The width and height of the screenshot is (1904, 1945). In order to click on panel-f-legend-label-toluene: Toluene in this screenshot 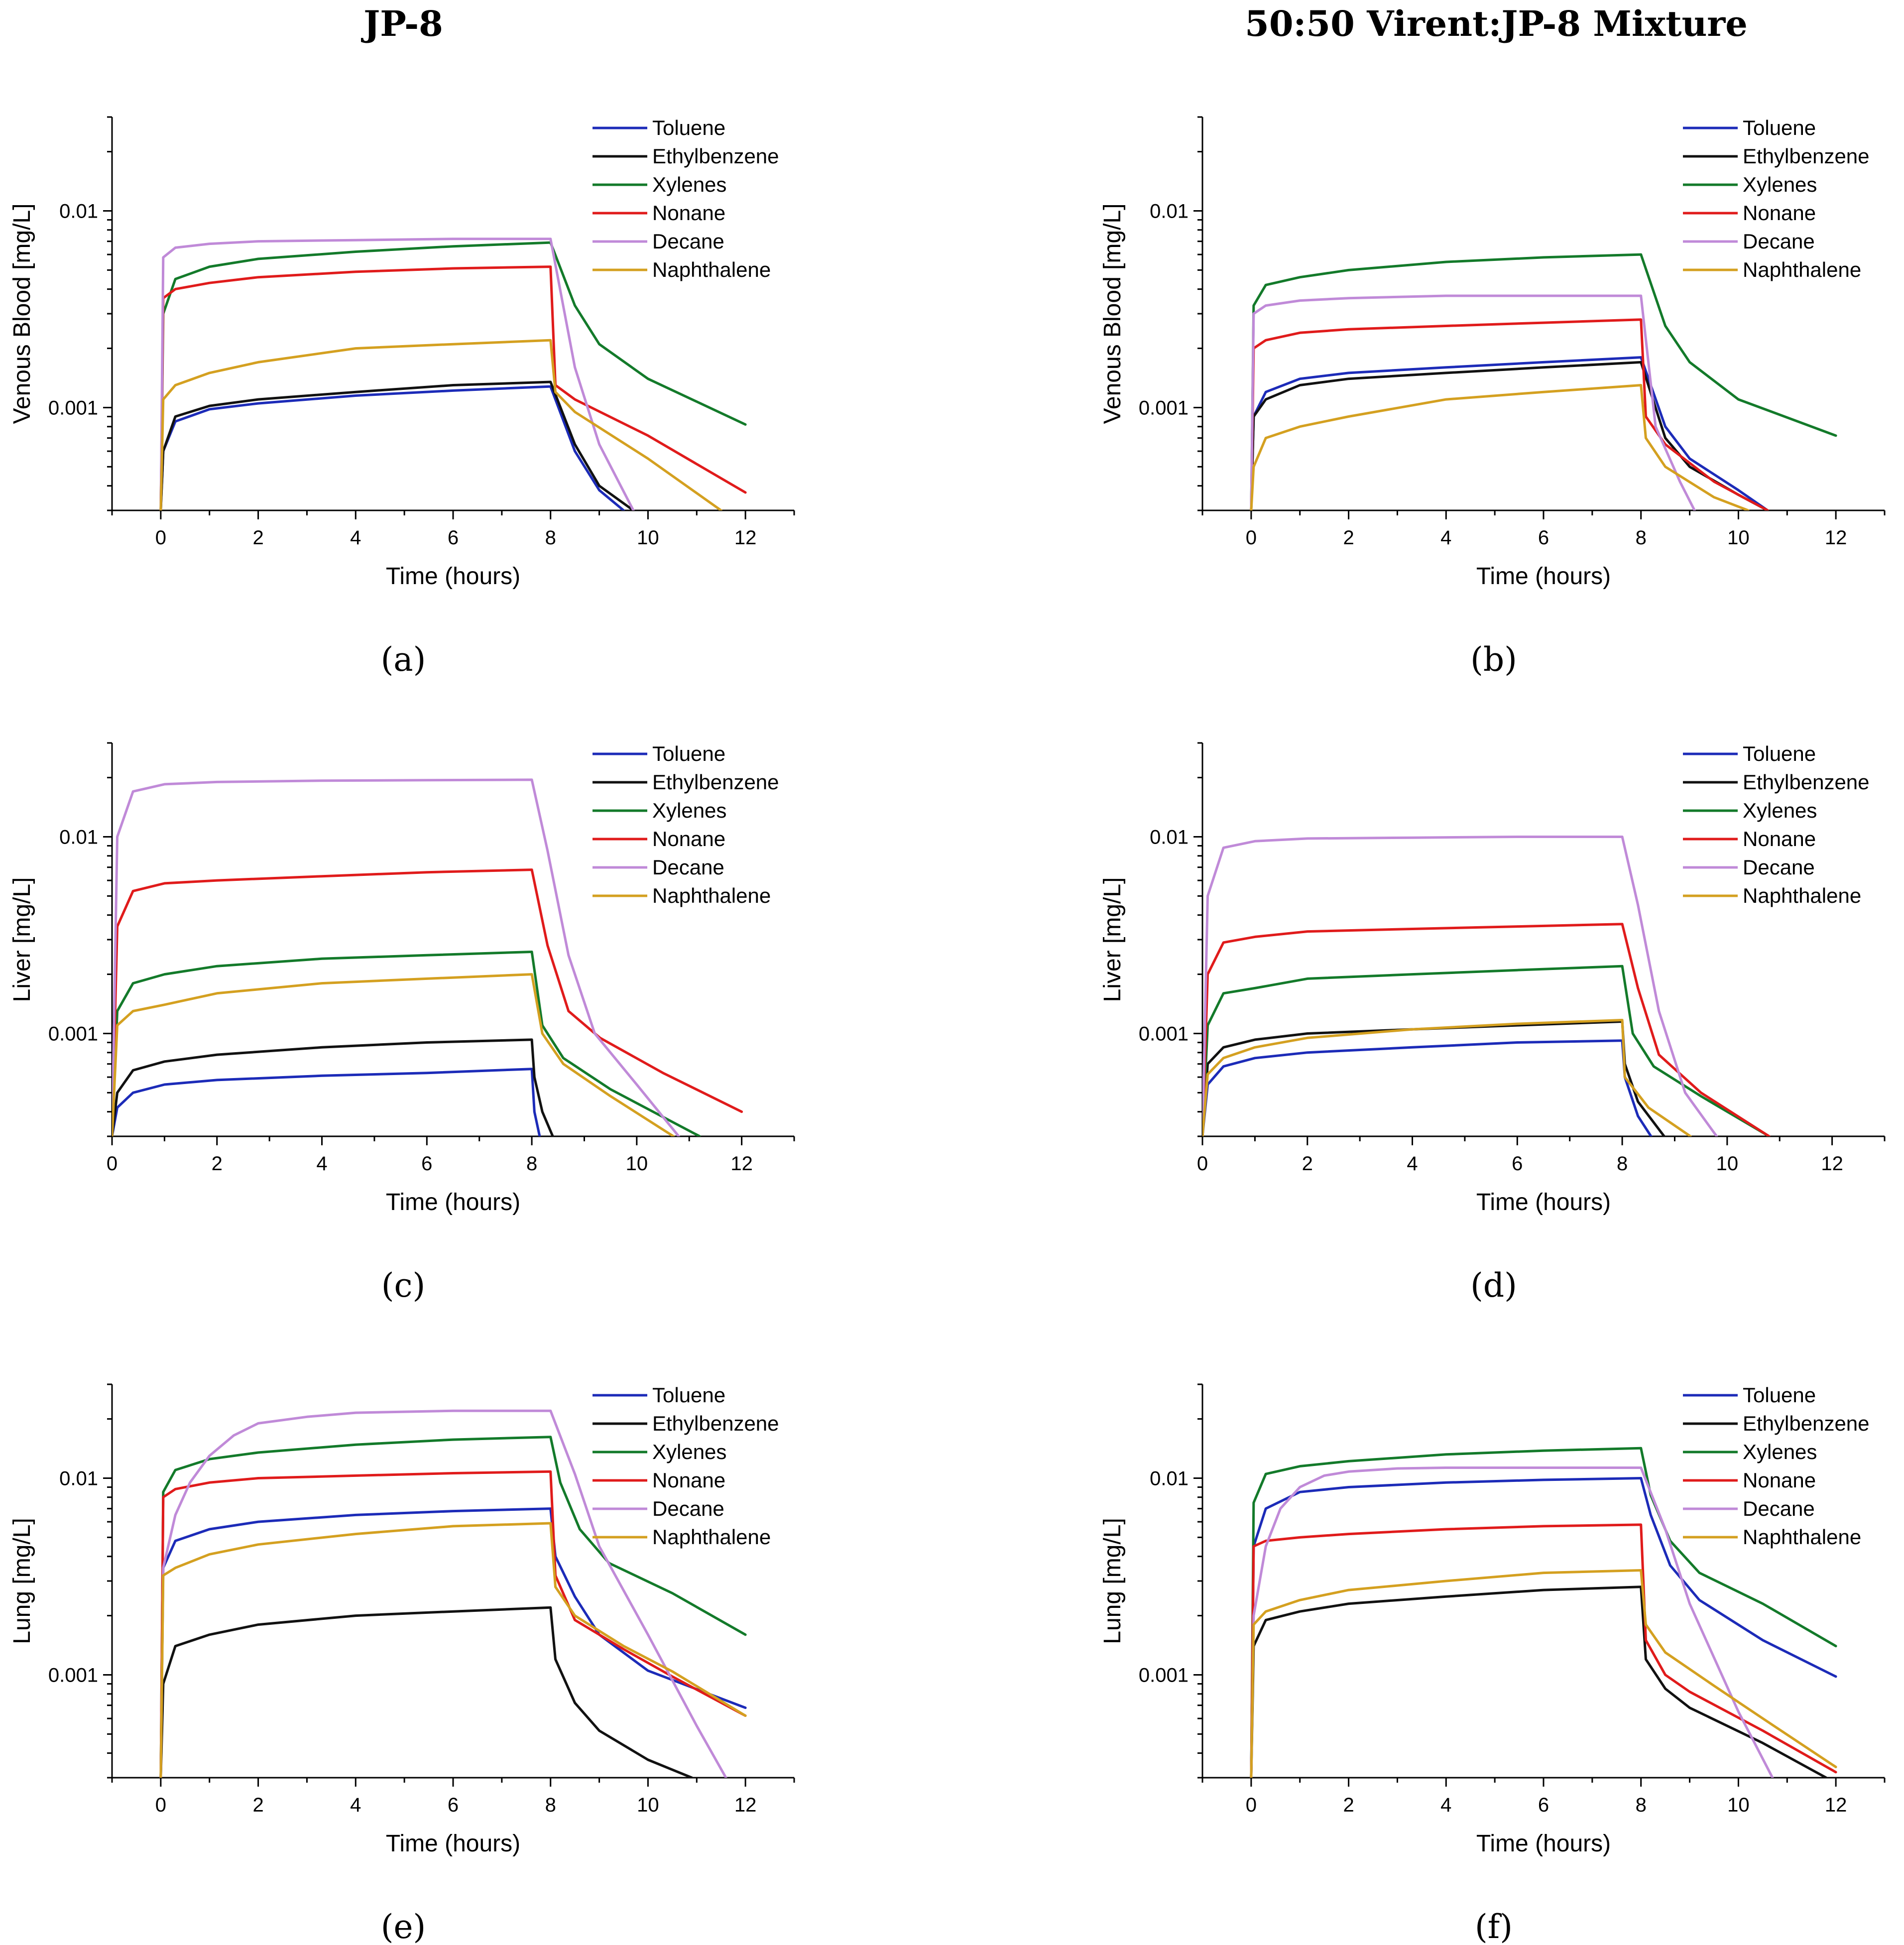, I will do `click(1779, 1395)`.